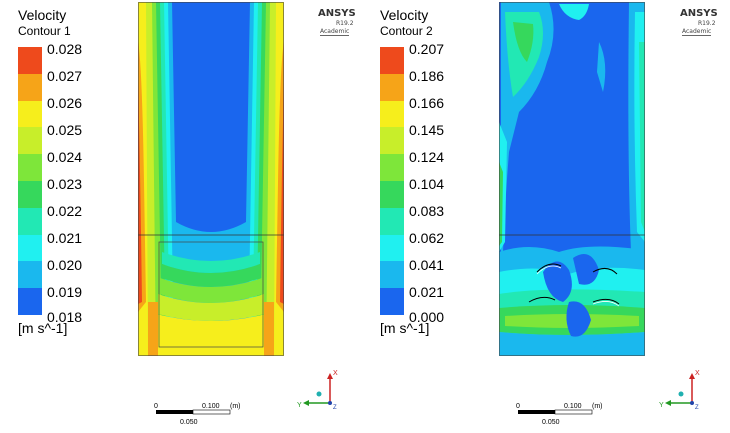 This screenshot has height=433, width=730. I want to click on legend-tick: 0.019, so click(65, 292).